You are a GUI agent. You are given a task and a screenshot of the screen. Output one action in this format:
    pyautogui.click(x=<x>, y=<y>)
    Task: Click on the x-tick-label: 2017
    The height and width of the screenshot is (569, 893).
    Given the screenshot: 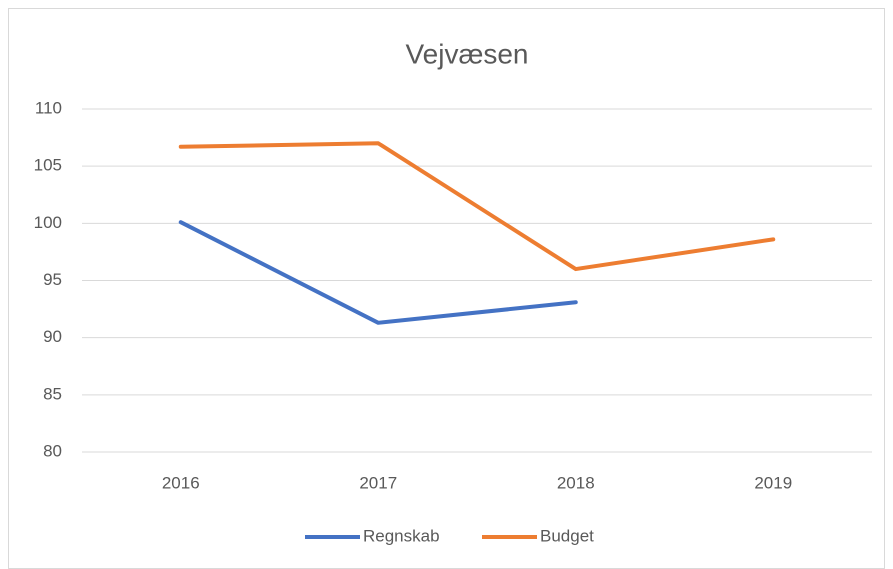 What is the action you would take?
    pyautogui.click(x=378, y=482)
    